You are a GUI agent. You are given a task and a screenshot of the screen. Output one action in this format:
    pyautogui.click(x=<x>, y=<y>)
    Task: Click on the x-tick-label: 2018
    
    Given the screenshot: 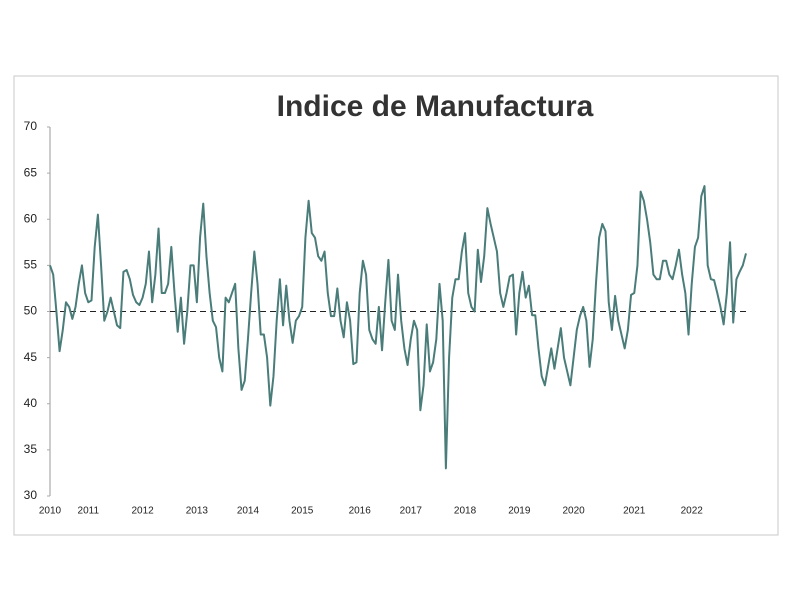 What is the action you would take?
    pyautogui.click(x=465, y=511)
    